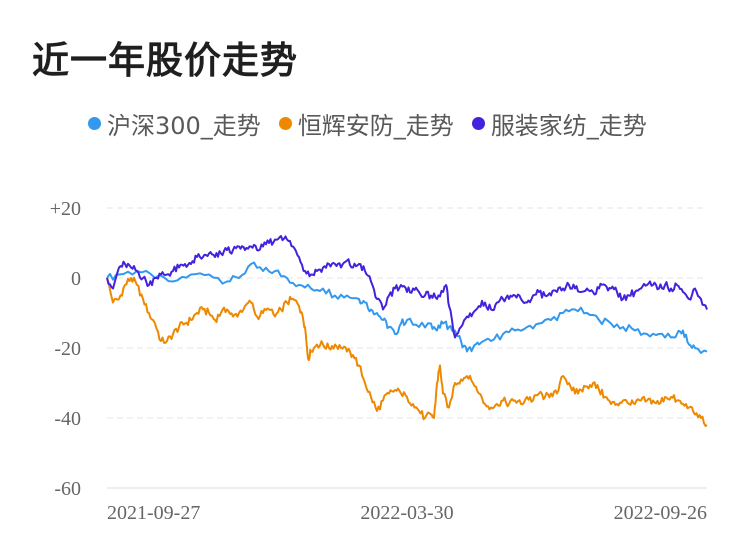 This screenshot has width=750, height=558. I want to click on chart-title: 近一年股价走势, so click(165, 60).